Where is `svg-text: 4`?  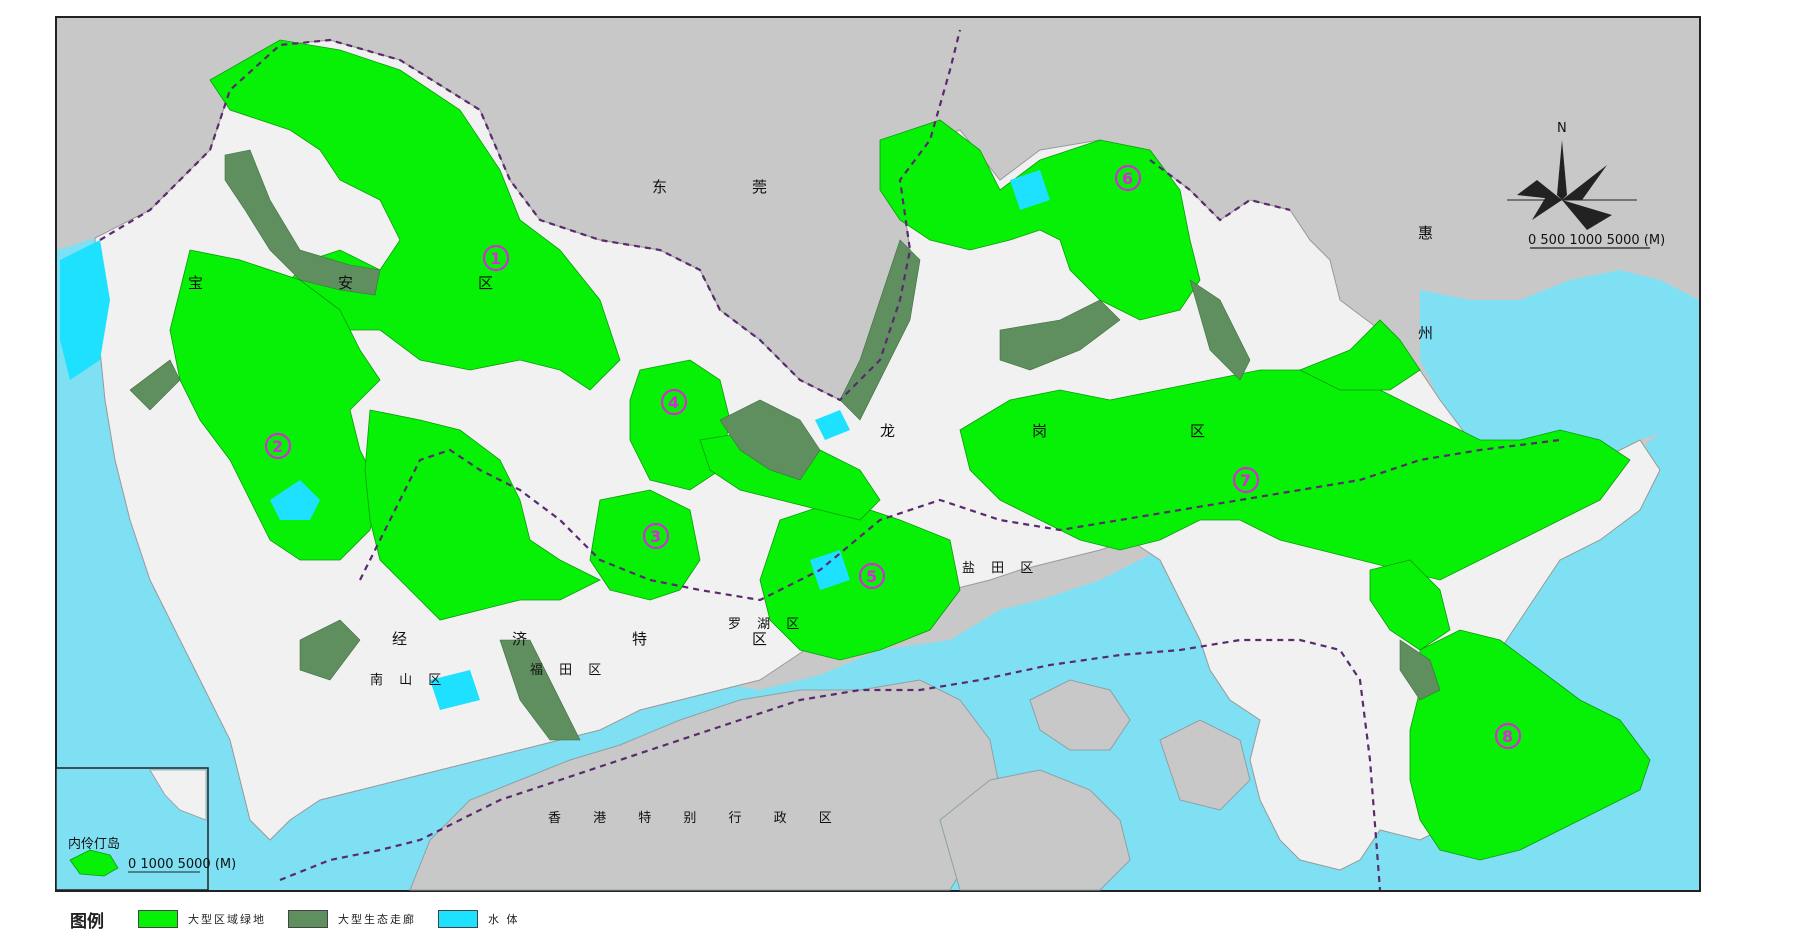 svg-text: 4 is located at coordinates (673, 402).